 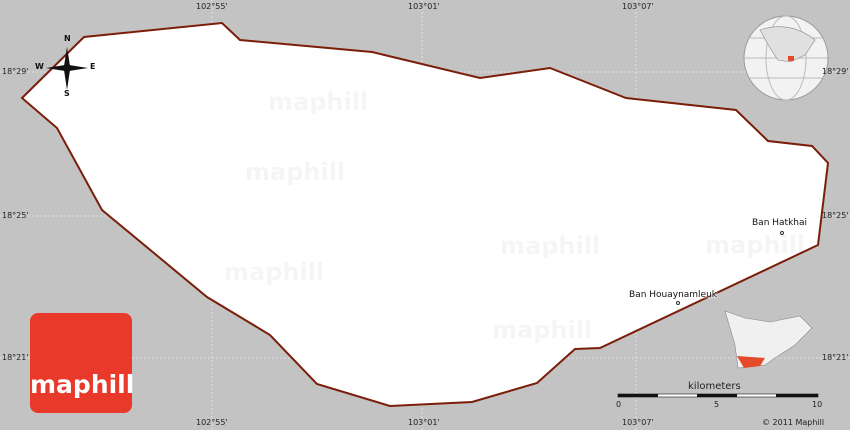 What do you see at coordinates (768, 339) in the screenshot?
I see `inset-locator-map` at bounding box center [768, 339].